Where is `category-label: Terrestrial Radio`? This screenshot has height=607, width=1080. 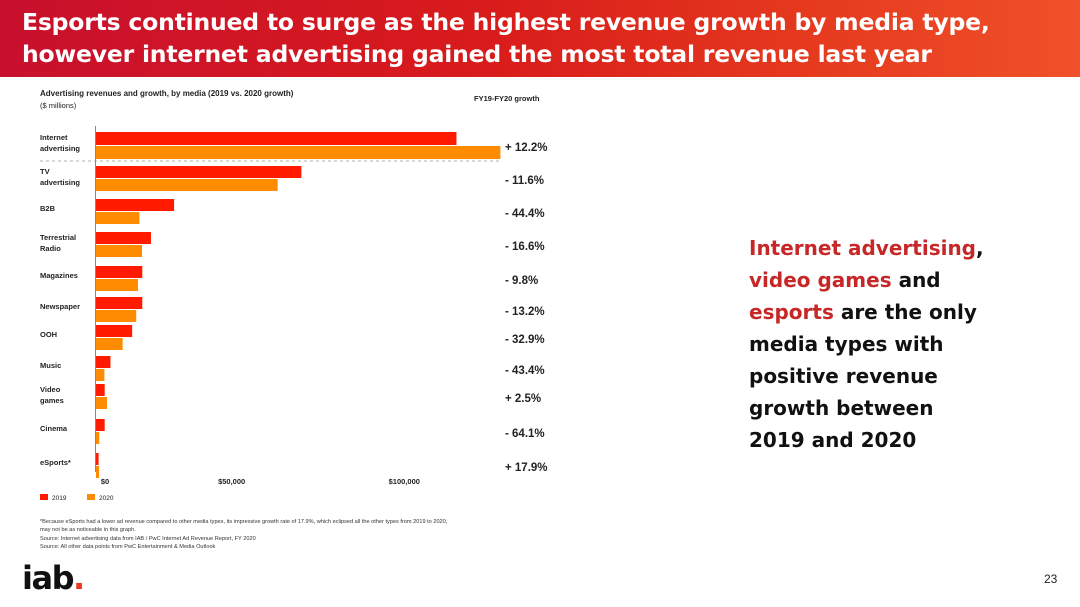
category-label: Terrestrial Radio is located at coordinates (58, 243).